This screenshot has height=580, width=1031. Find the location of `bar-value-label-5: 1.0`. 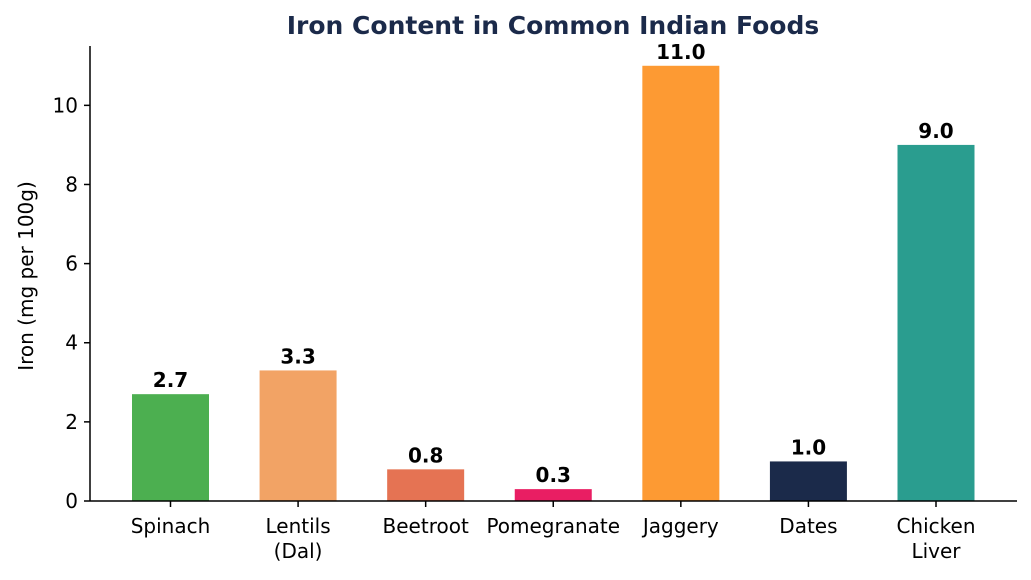

bar-value-label-5: 1.0 is located at coordinates (808, 447).